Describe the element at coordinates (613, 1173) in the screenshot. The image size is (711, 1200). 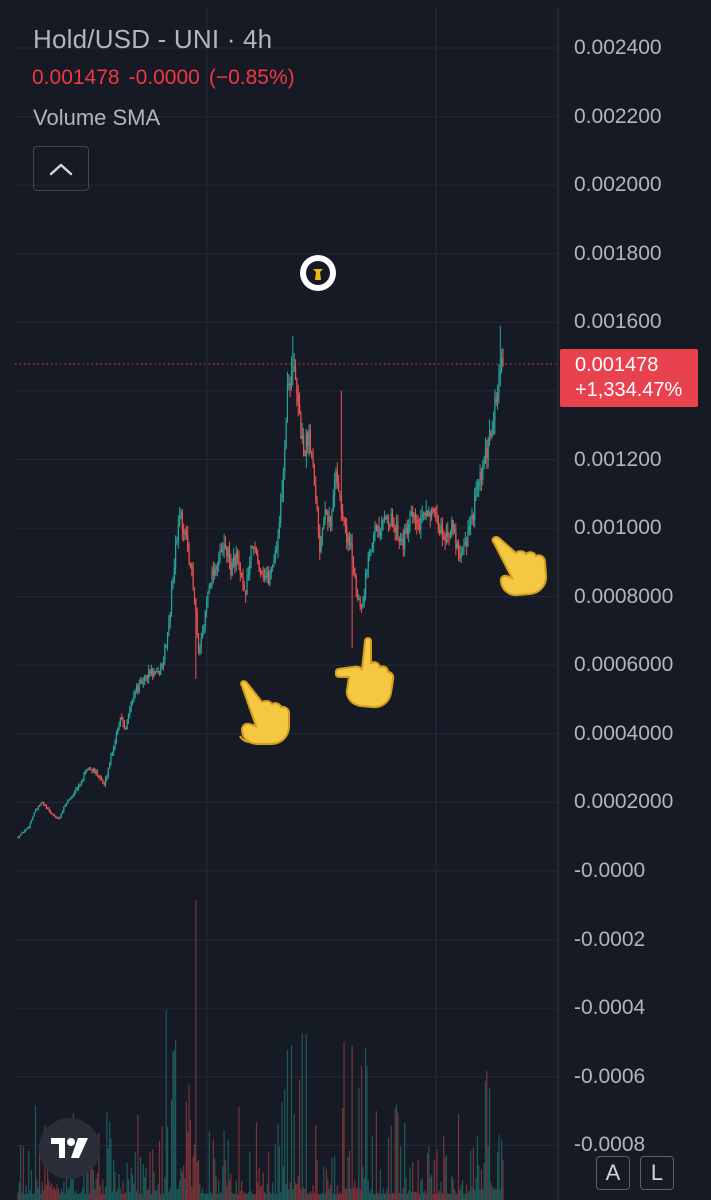
I see `auto-scale-button: A` at that location.